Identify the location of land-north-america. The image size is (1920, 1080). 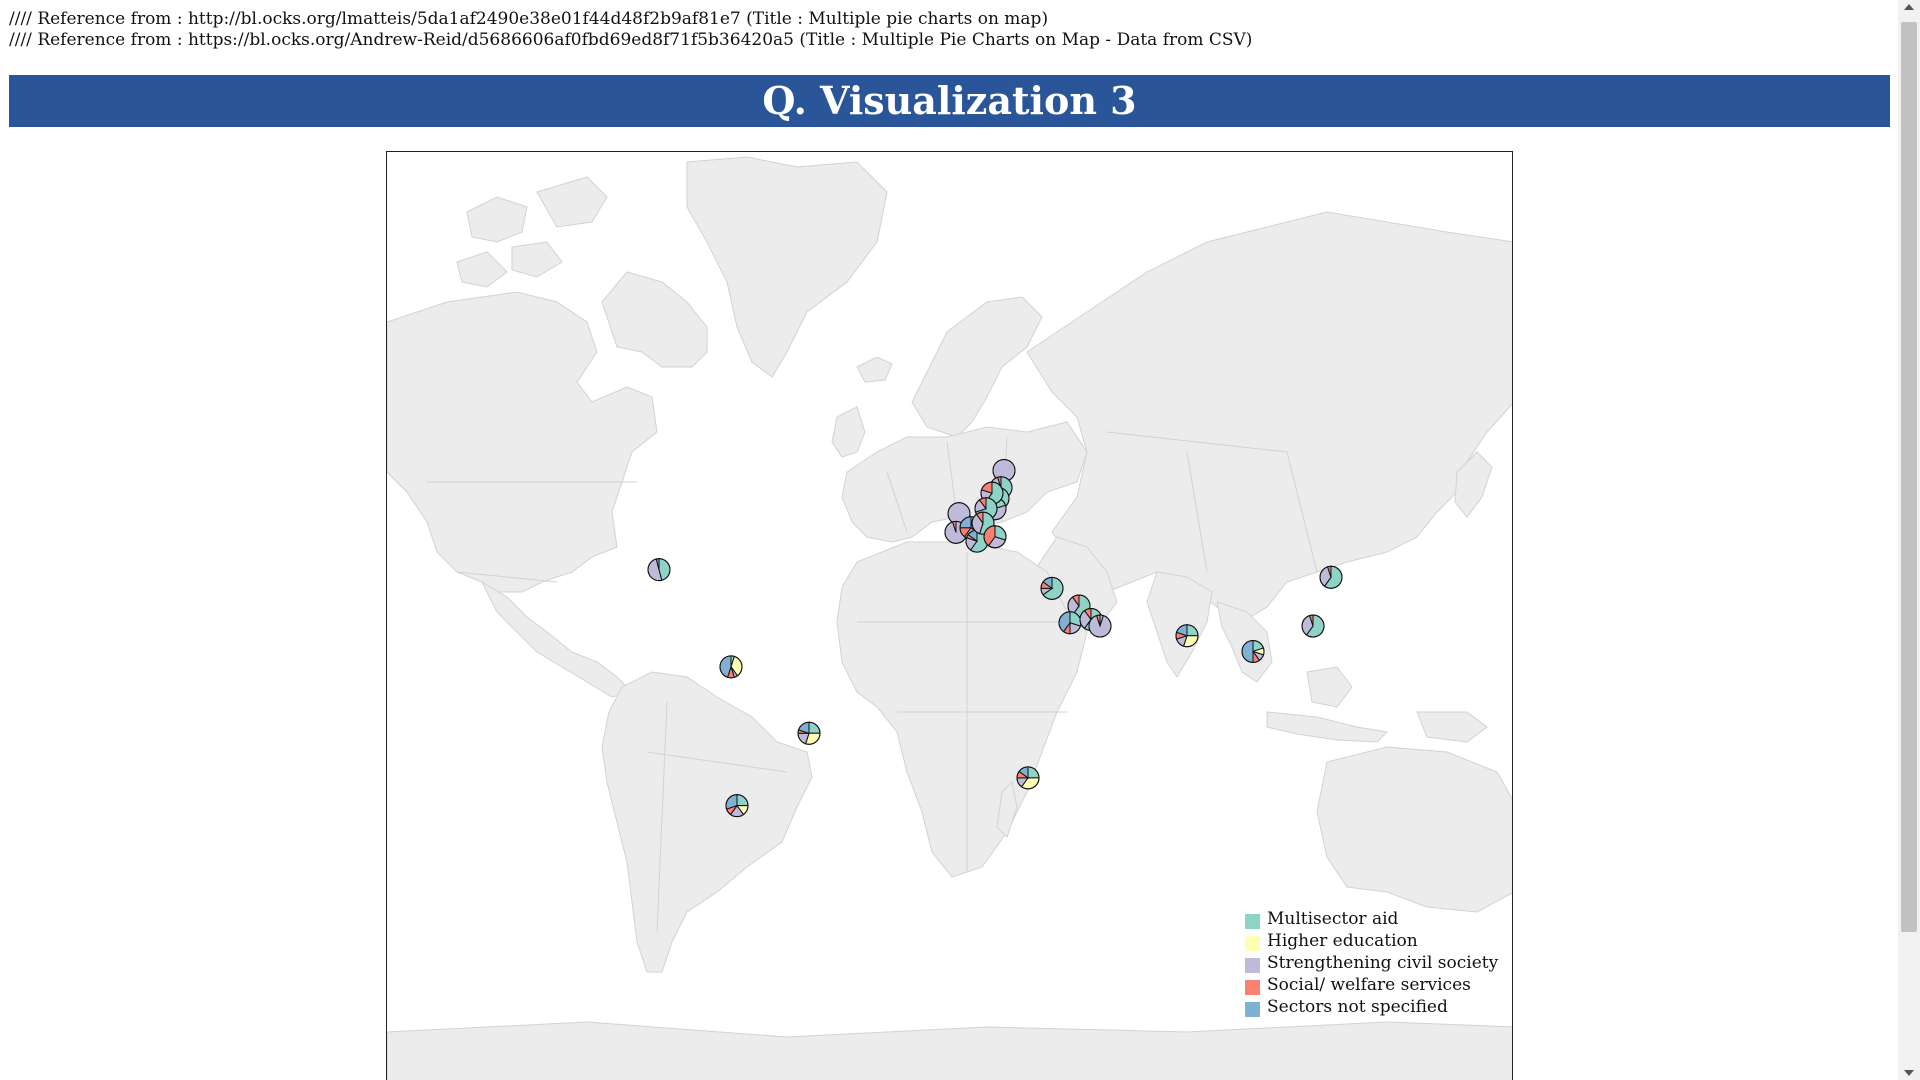
(522, 442).